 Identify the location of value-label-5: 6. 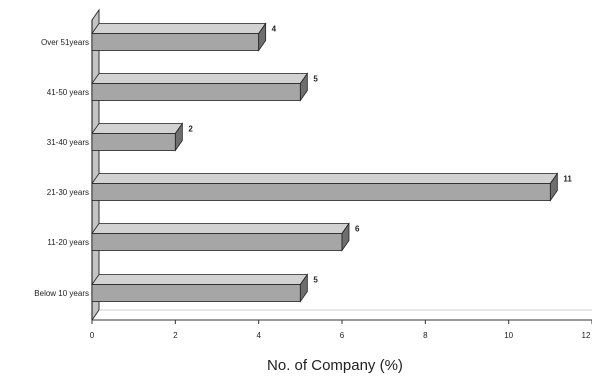
(357, 229).